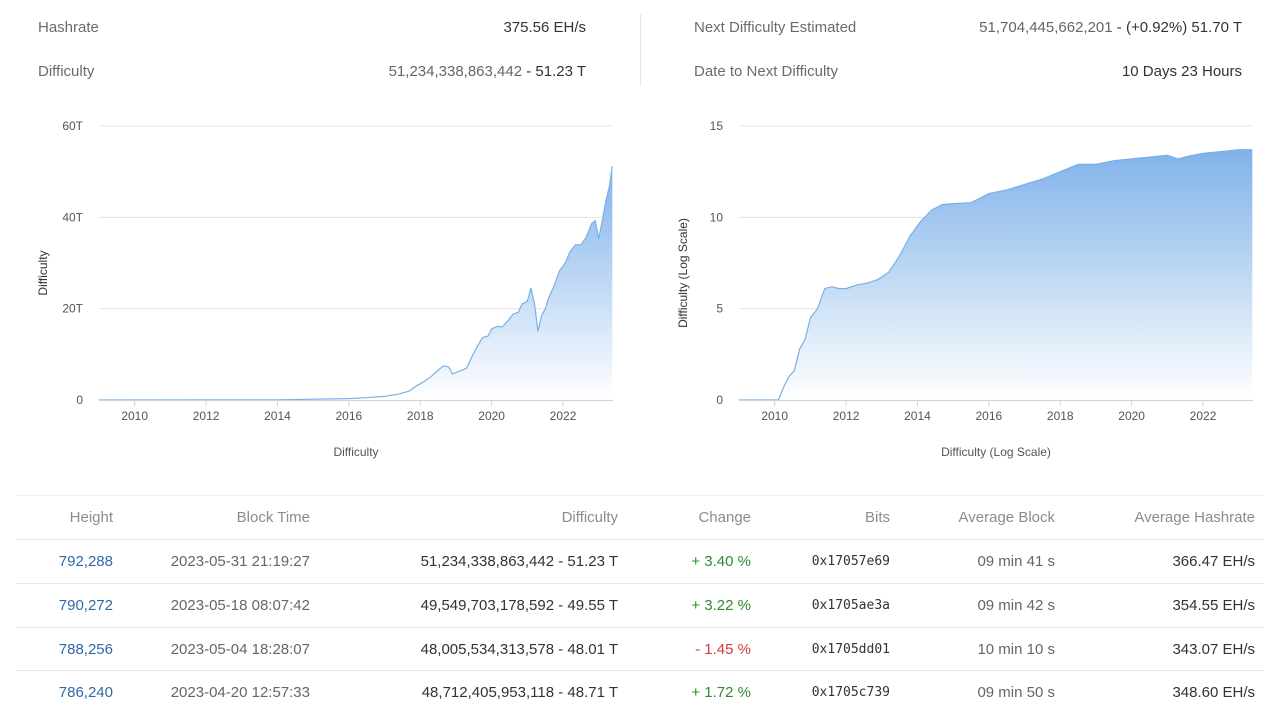  I want to click on header-height: Height, so click(91, 517).